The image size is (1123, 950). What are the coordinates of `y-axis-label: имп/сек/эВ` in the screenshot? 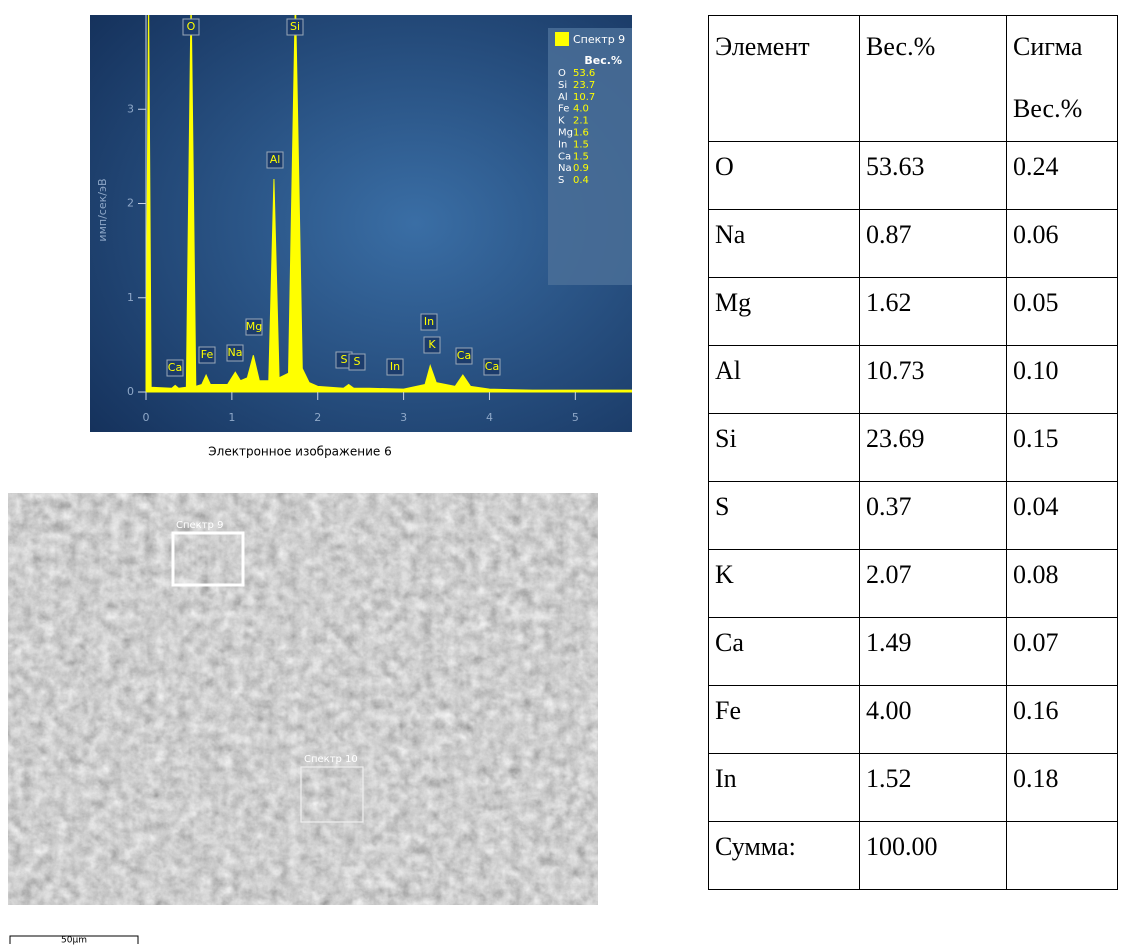 It's located at (102, 209).